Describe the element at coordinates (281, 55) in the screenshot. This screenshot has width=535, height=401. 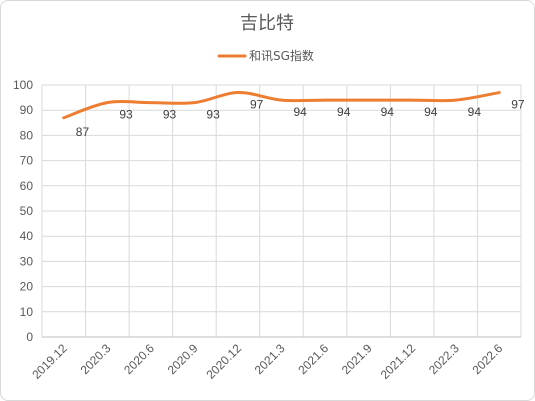
I see `legend-label: 和讯SG指数` at that location.